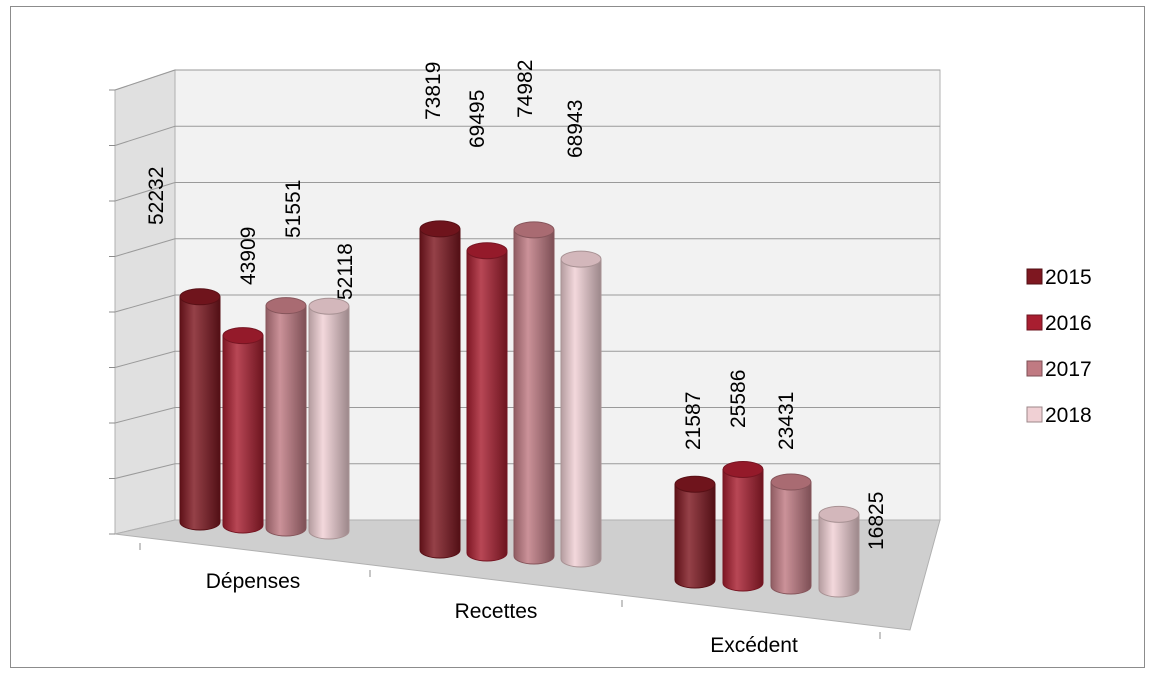  Describe the element at coordinates (786, 421) in the screenshot. I see `value-label: 23431` at that location.